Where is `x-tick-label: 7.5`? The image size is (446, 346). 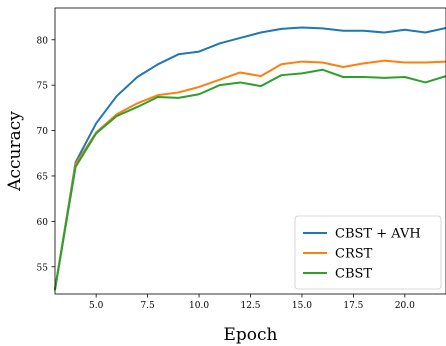
x-tick-label: 7.5 is located at coordinates (147, 306).